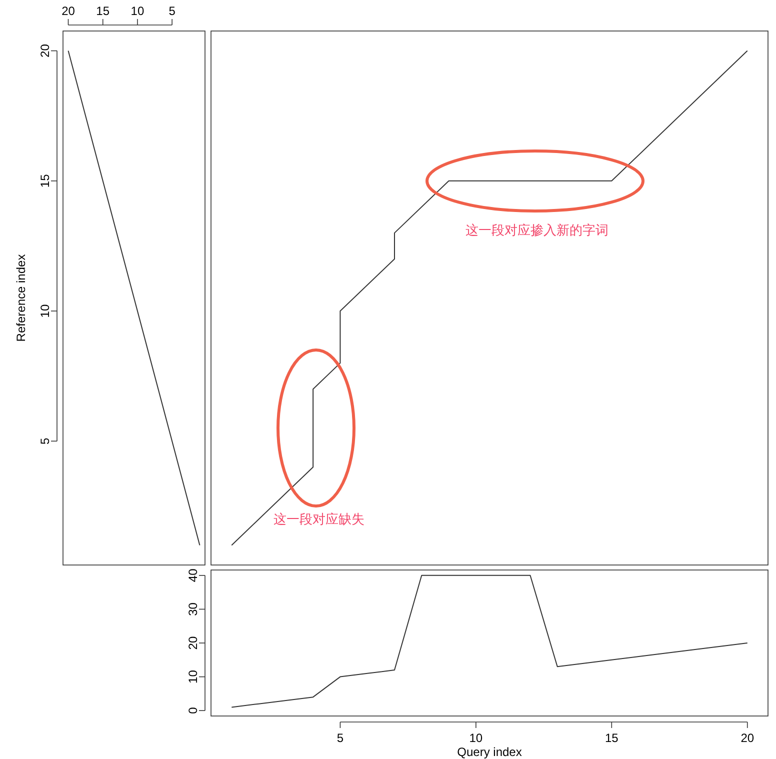 The height and width of the screenshot is (759, 776). I want to click on y-axis-title: Reference index, so click(21, 298).